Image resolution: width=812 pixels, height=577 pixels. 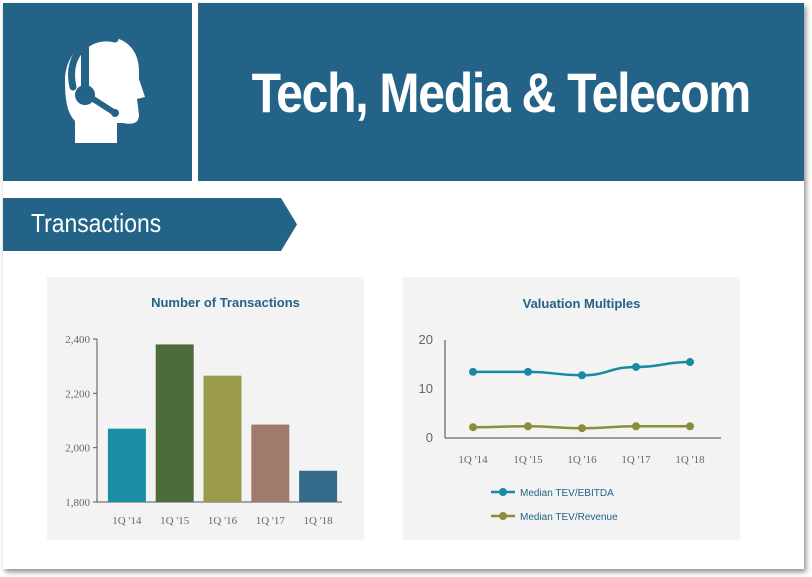 I want to click on chart-title: Valuation Multiples, so click(x=582, y=303).